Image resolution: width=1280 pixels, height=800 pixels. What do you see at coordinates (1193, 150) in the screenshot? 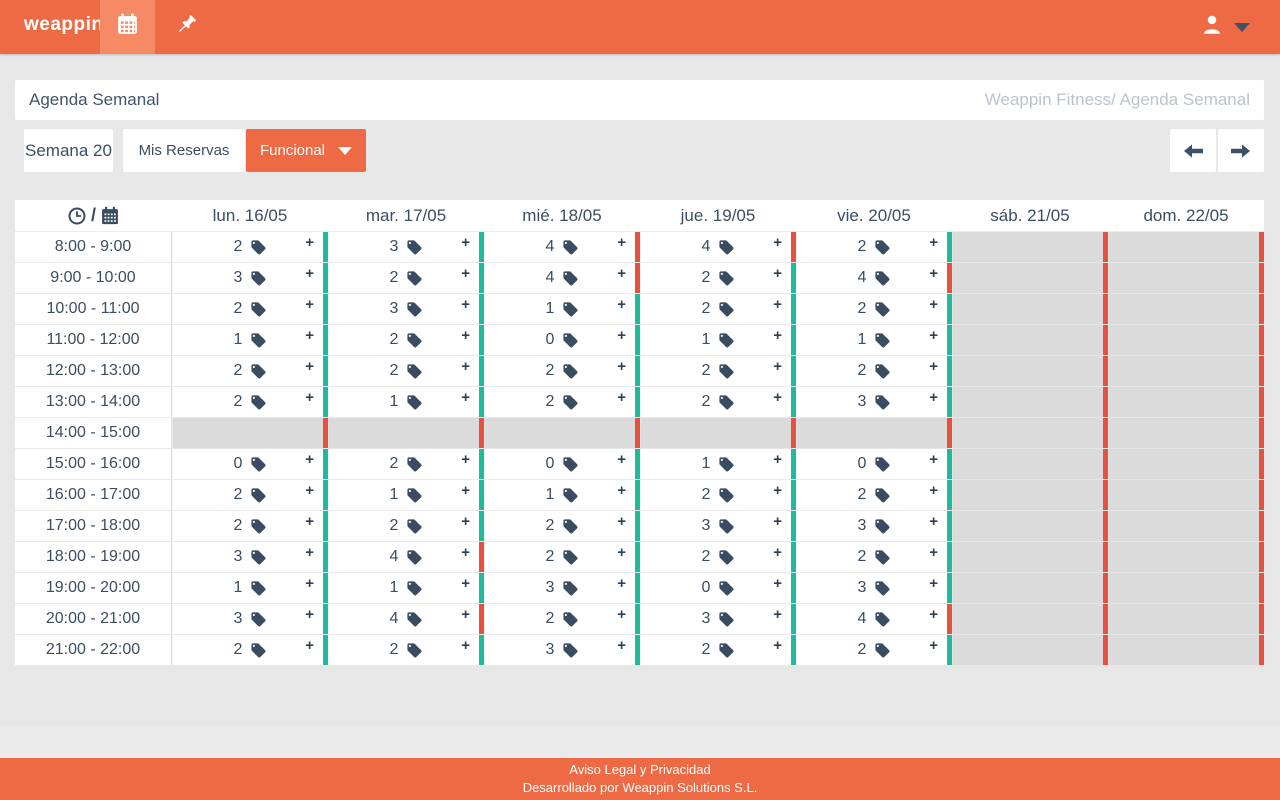
I see `previous-week-button` at bounding box center [1193, 150].